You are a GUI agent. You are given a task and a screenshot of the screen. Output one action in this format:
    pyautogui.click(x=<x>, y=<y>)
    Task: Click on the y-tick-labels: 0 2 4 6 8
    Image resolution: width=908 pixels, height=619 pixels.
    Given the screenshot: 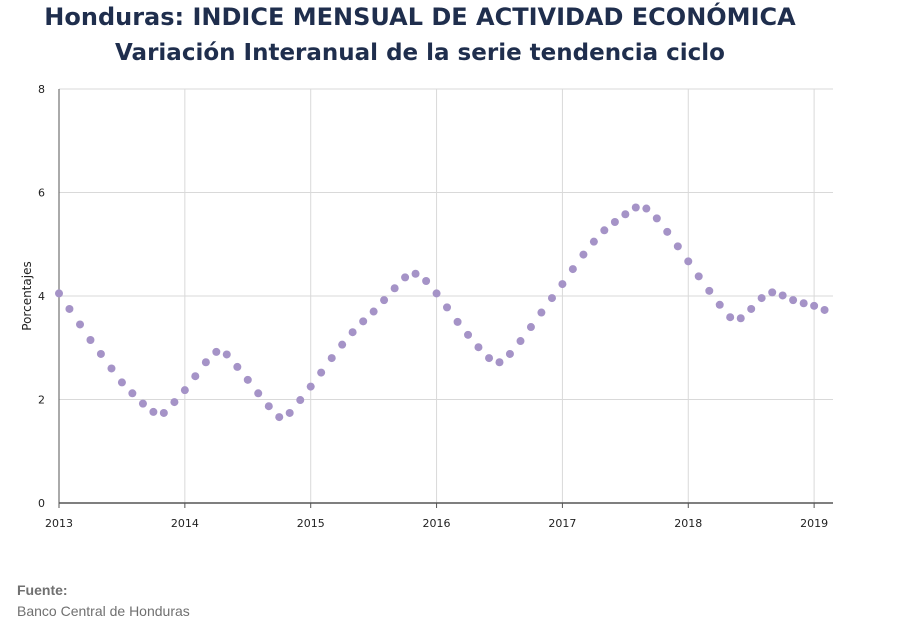 What is the action you would take?
    pyautogui.click(x=41, y=296)
    